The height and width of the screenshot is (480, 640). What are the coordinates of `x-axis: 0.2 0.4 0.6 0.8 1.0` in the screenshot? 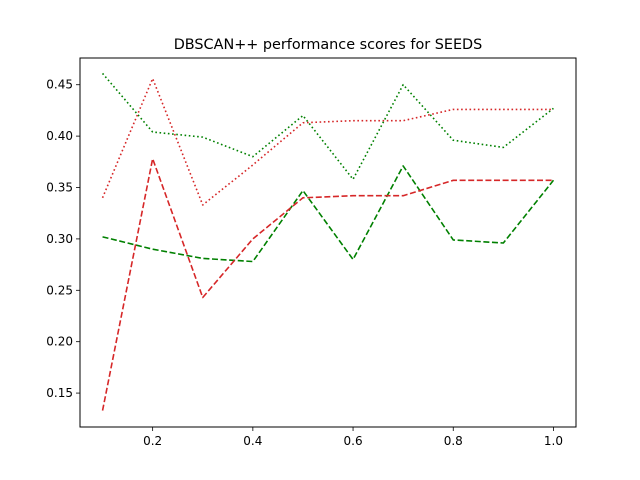 It's located at (353, 437).